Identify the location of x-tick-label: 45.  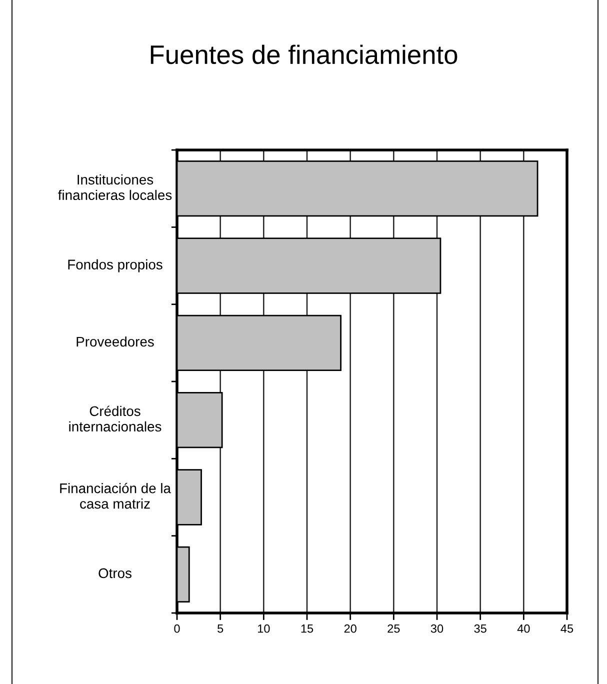
(567, 628).